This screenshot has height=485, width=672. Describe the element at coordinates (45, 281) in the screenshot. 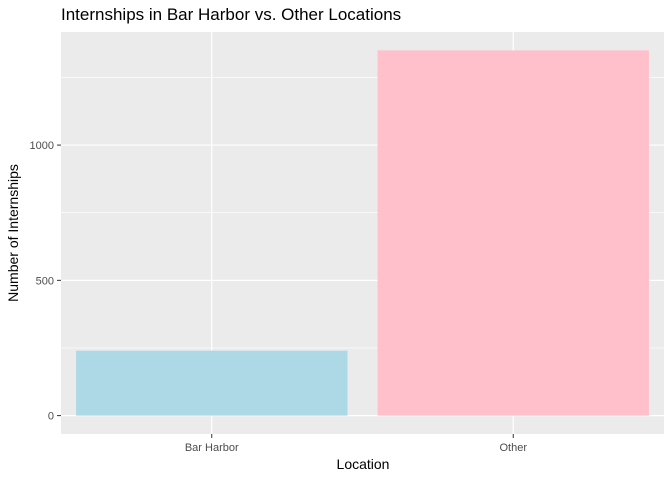

I see `y-tick-label: 500` at that location.